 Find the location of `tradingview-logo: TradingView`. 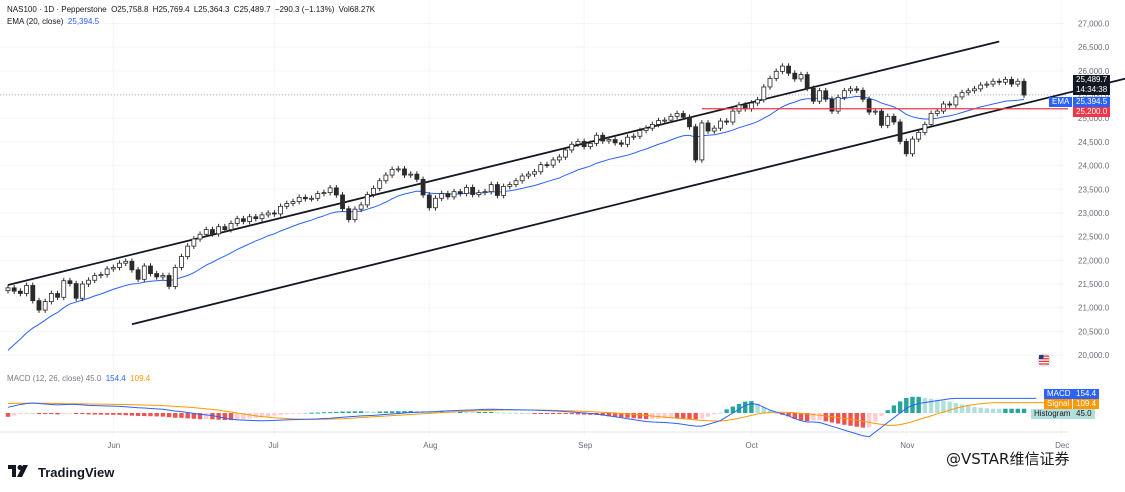

tradingview-logo: TradingView is located at coordinates (61, 472).